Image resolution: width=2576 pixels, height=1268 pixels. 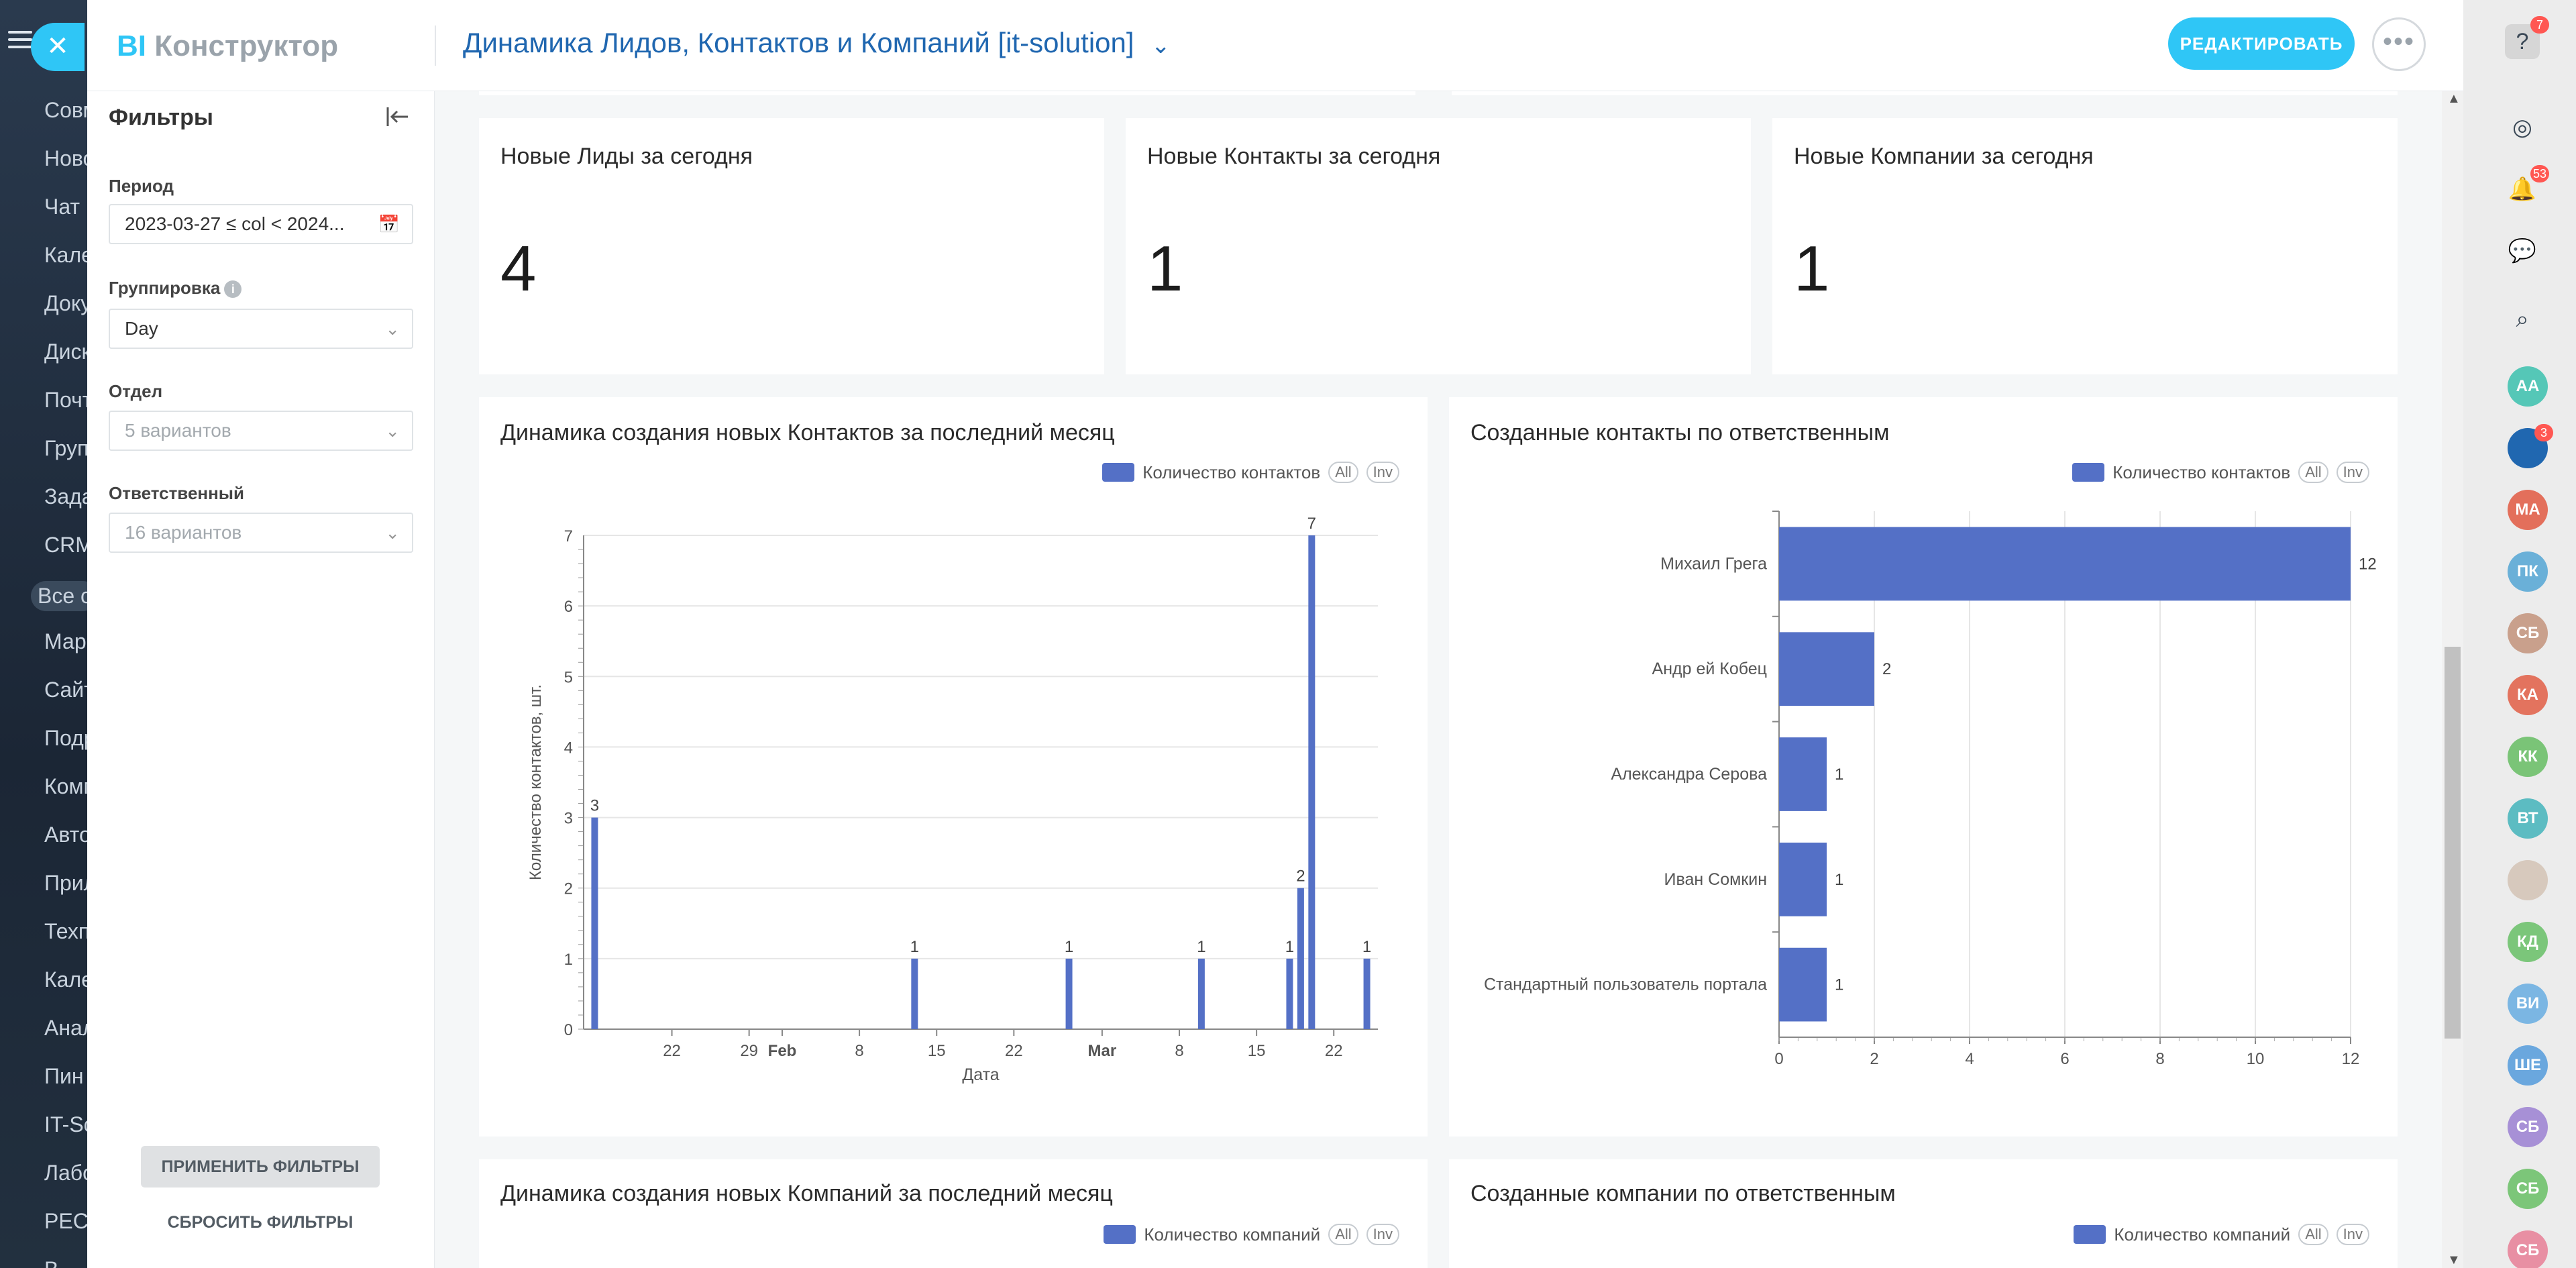 What do you see at coordinates (397, 117) in the screenshot?
I see `collapse-panel-icon` at bounding box center [397, 117].